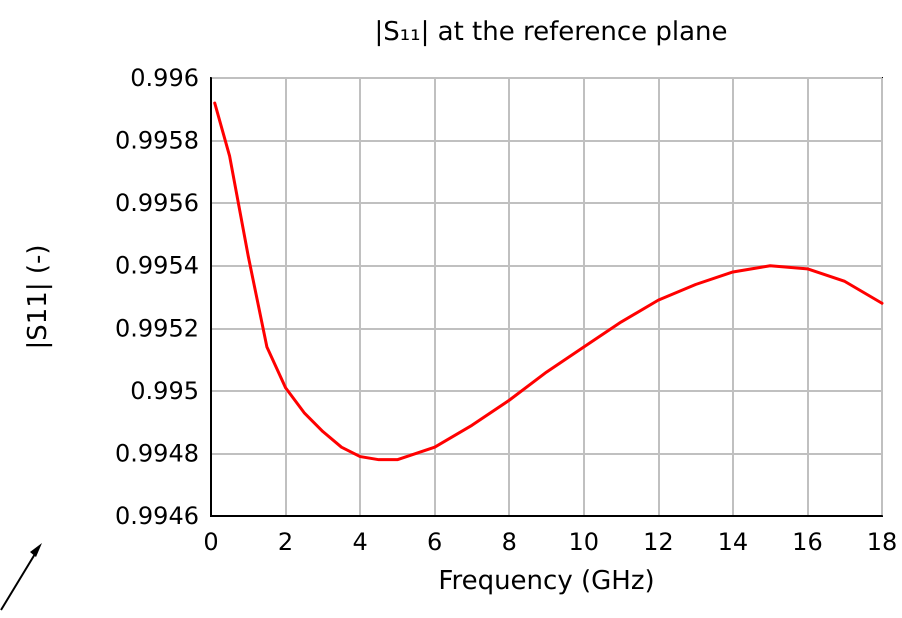 The image size is (902, 618). Describe the element at coordinates (360, 542) in the screenshot. I see `x-tick-label: 4` at that location.